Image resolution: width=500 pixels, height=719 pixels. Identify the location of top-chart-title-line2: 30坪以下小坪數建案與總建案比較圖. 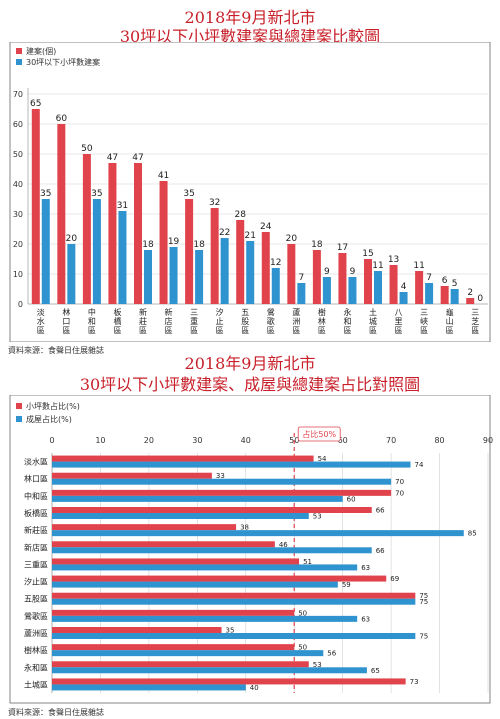
(250, 36).